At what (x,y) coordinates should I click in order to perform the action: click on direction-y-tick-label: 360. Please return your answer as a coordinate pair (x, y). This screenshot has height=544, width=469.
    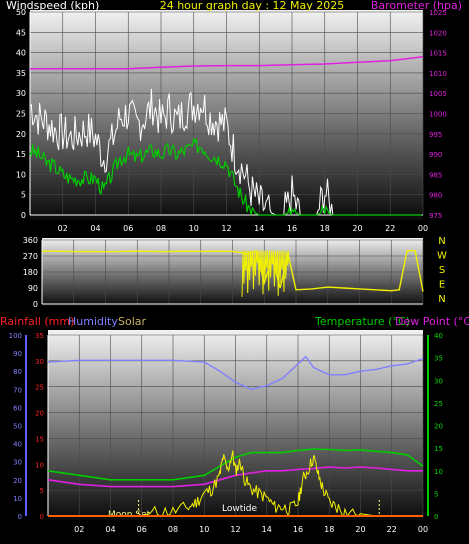
    Looking at the image, I should click on (30, 240).